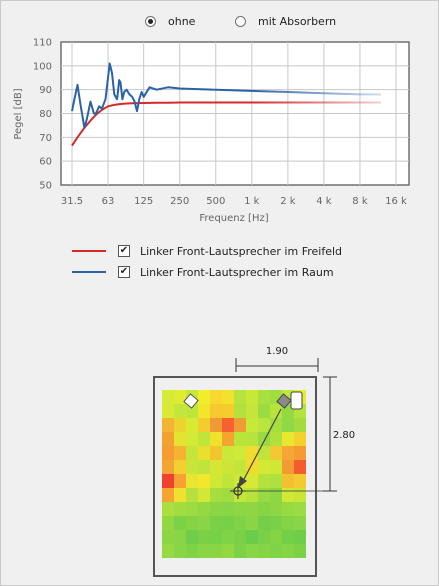 The height and width of the screenshot is (586, 439). What do you see at coordinates (42, 66) in the screenshot?
I see `y-tick-label: 100` at bounding box center [42, 66].